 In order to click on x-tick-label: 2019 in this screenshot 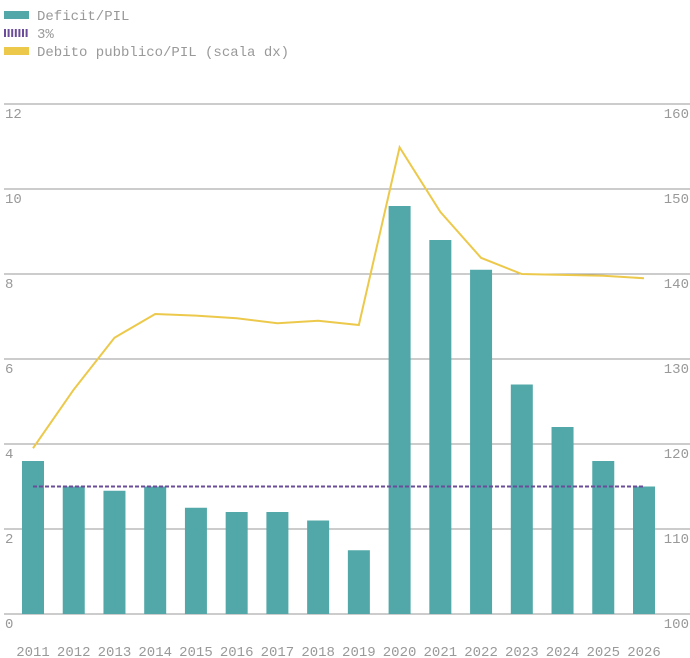, I will do `click(359, 651)`.